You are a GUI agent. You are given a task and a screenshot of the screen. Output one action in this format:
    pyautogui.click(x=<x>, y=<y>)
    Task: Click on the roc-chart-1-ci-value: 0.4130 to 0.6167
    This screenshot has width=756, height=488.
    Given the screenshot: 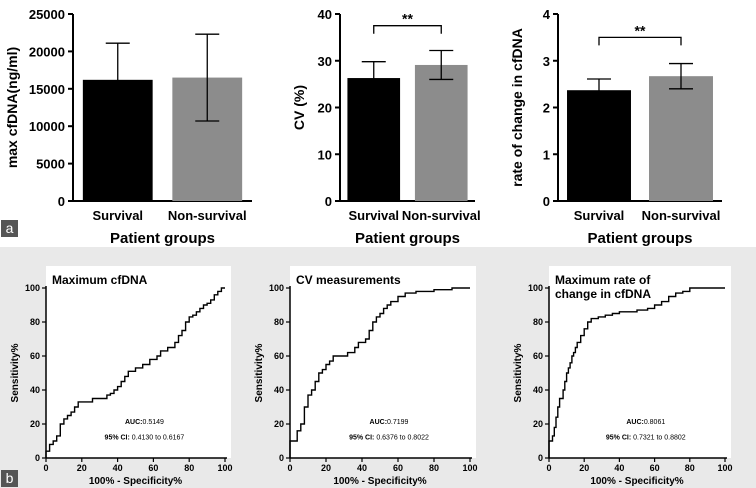 What is the action you would take?
    pyautogui.click(x=158, y=437)
    